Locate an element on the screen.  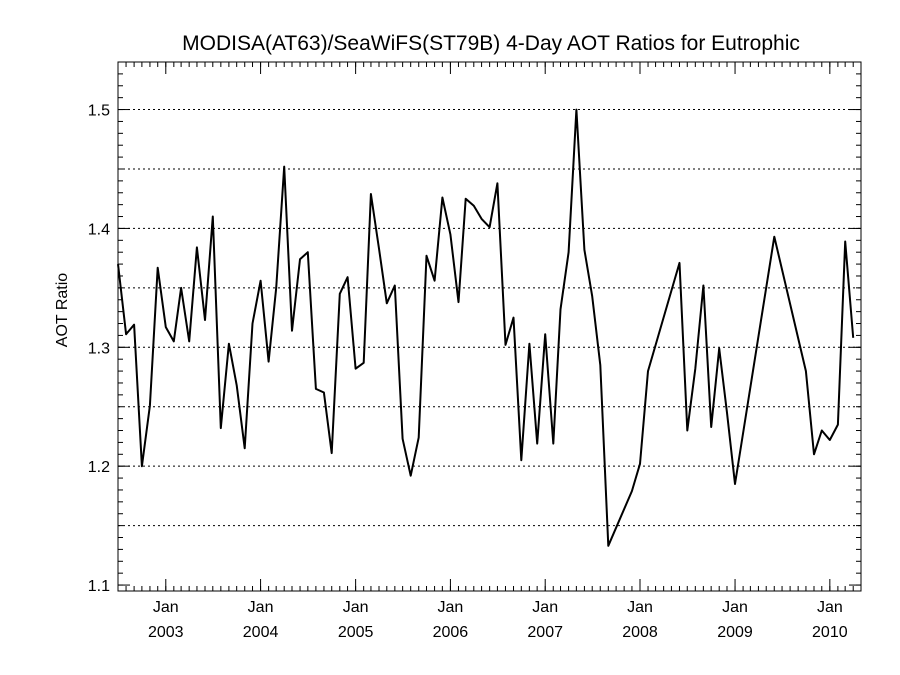
y-tick-label: 1.5 is located at coordinates (99, 111).